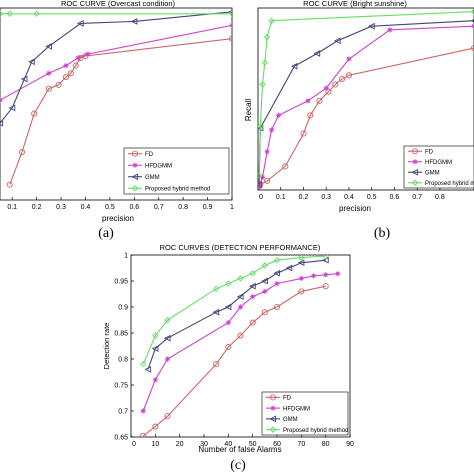  I want to click on y-tick-label: 0.9, so click(123, 308).